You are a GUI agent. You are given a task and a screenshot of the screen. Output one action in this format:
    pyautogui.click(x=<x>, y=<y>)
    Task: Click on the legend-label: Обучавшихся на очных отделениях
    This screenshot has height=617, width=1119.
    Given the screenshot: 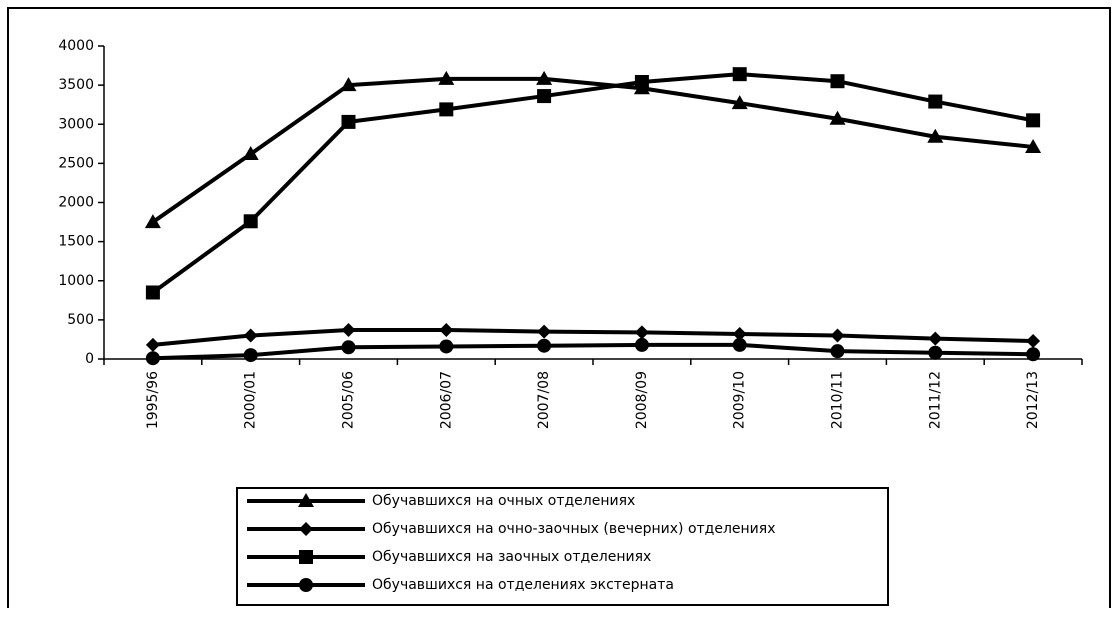 What is the action you would take?
    pyautogui.click(x=503, y=501)
    